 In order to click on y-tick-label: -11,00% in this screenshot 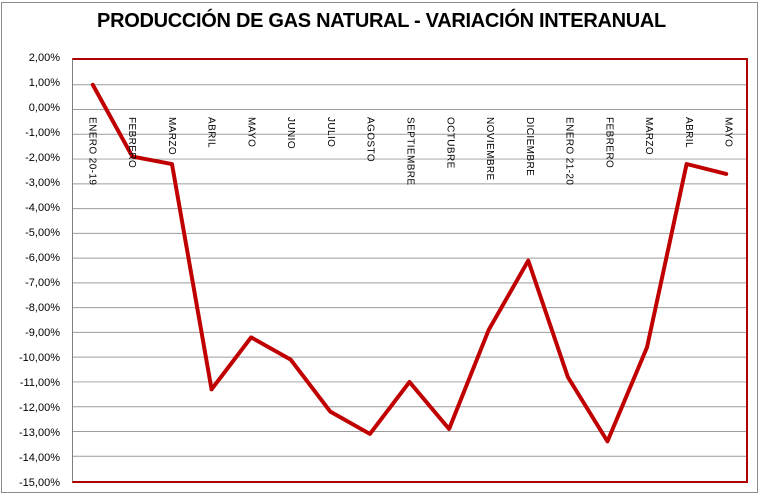, I will do `click(39, 383)`.